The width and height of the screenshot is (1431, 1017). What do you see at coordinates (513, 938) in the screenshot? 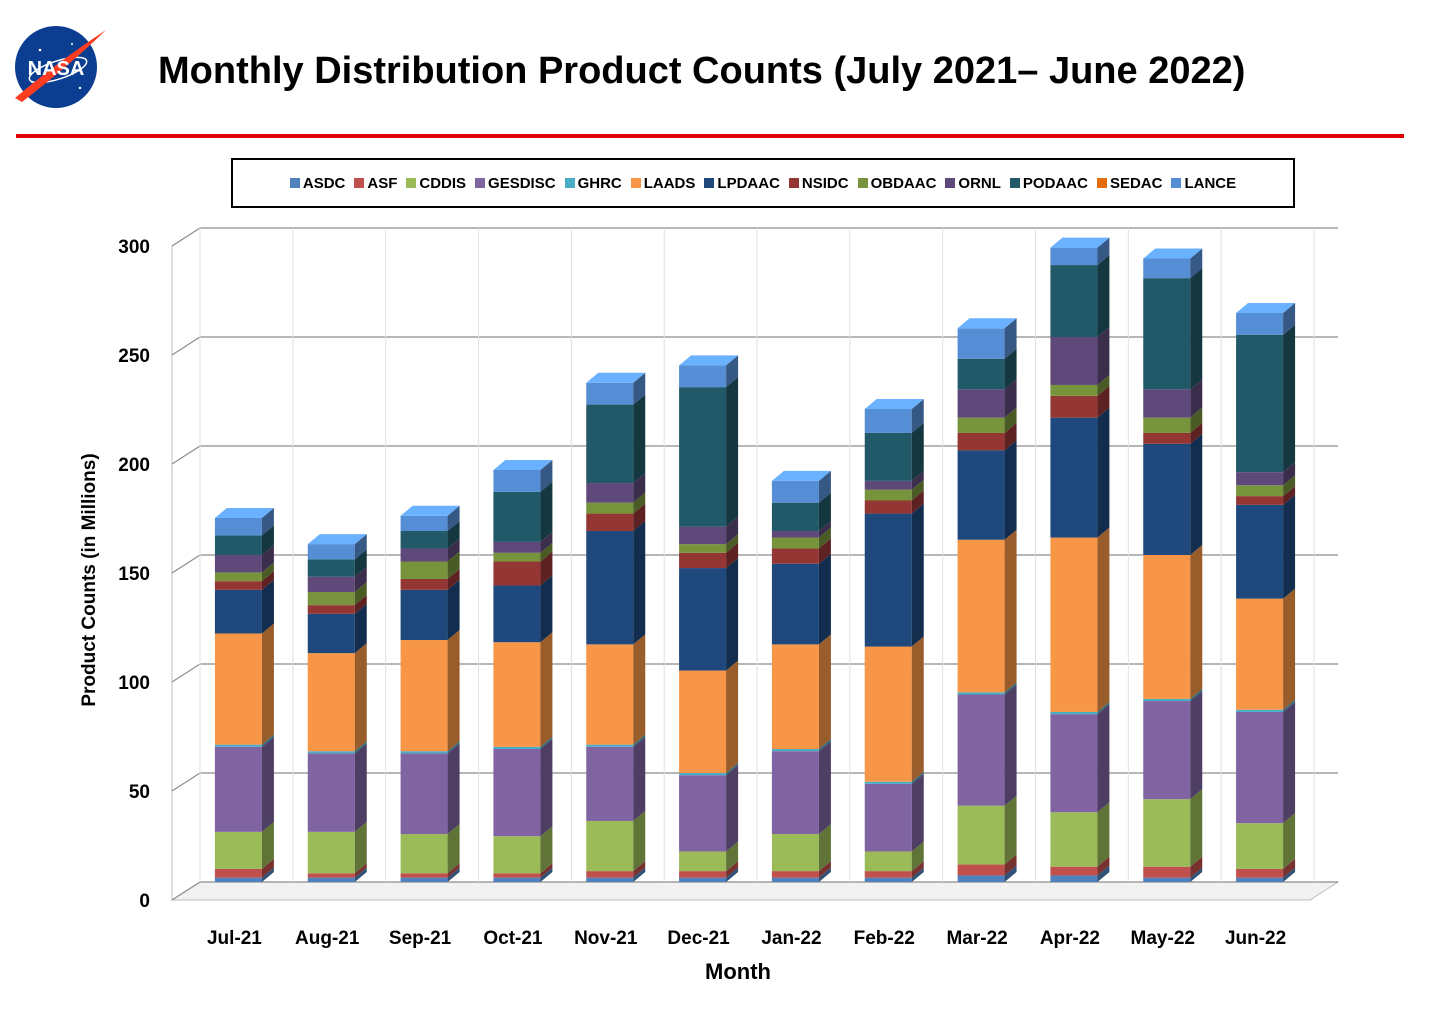
I see `x-tick-label: Oct-21` at bounding box center [513, 938].